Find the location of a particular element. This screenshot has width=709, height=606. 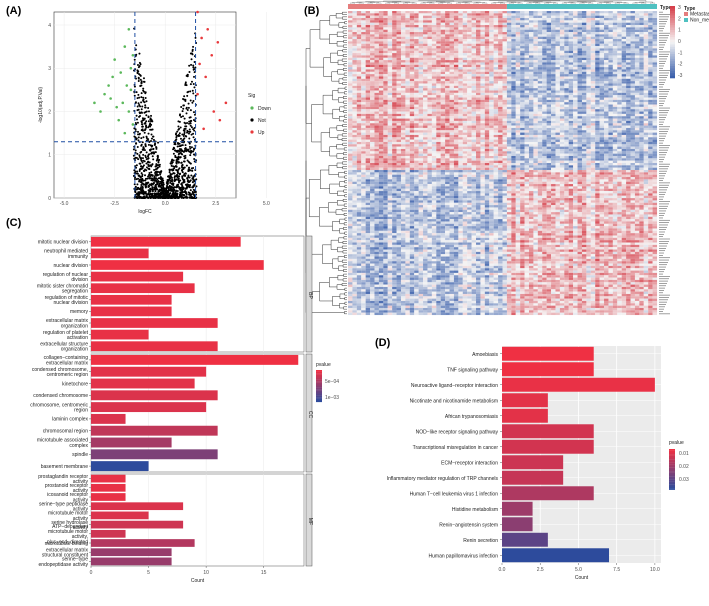

x-tick-label: 2.5 is located at coordinates (215, 204).